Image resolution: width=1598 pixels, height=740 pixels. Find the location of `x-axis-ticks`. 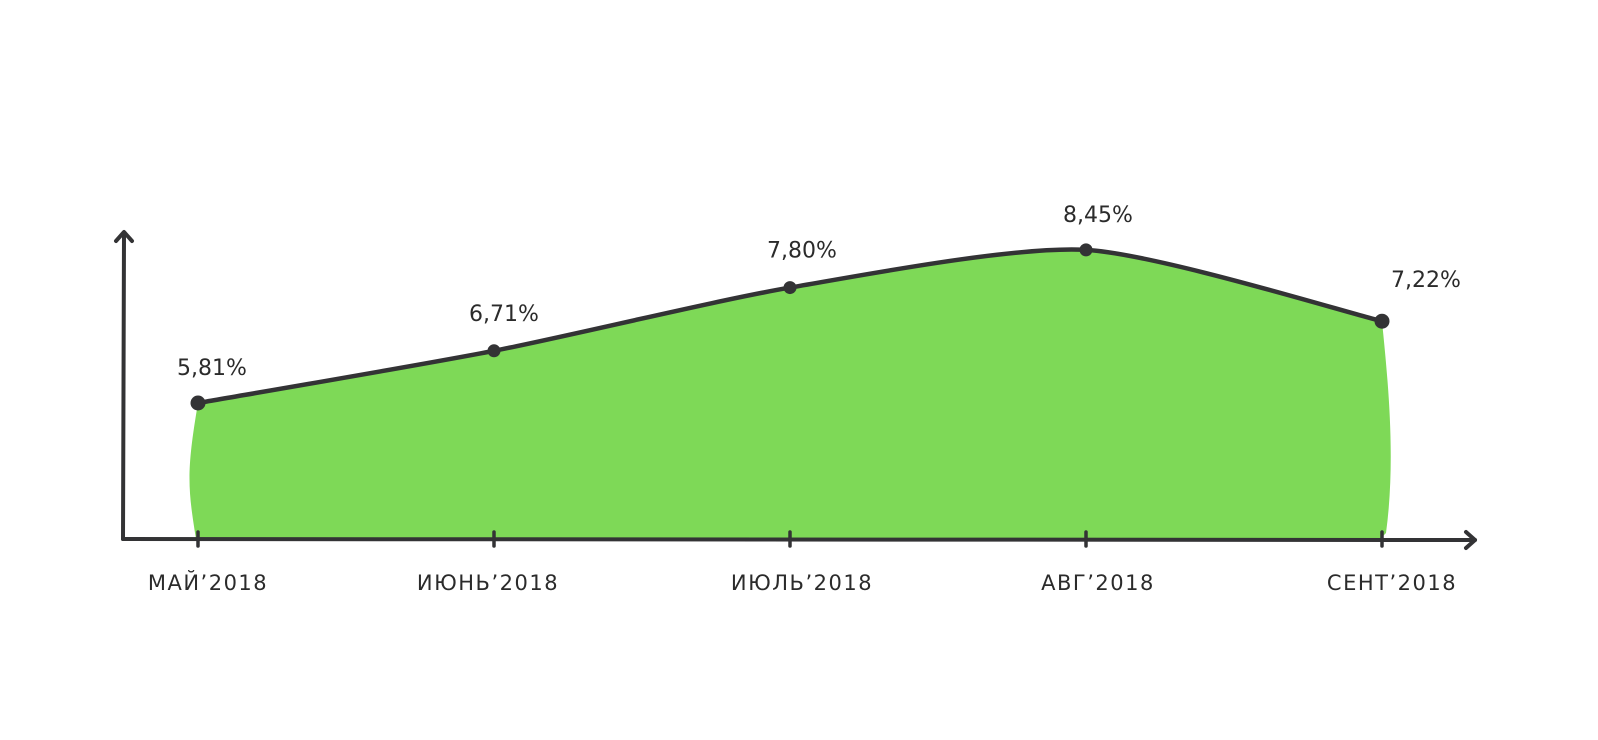

x-axis-ticks is located at coordinates (790, 539).